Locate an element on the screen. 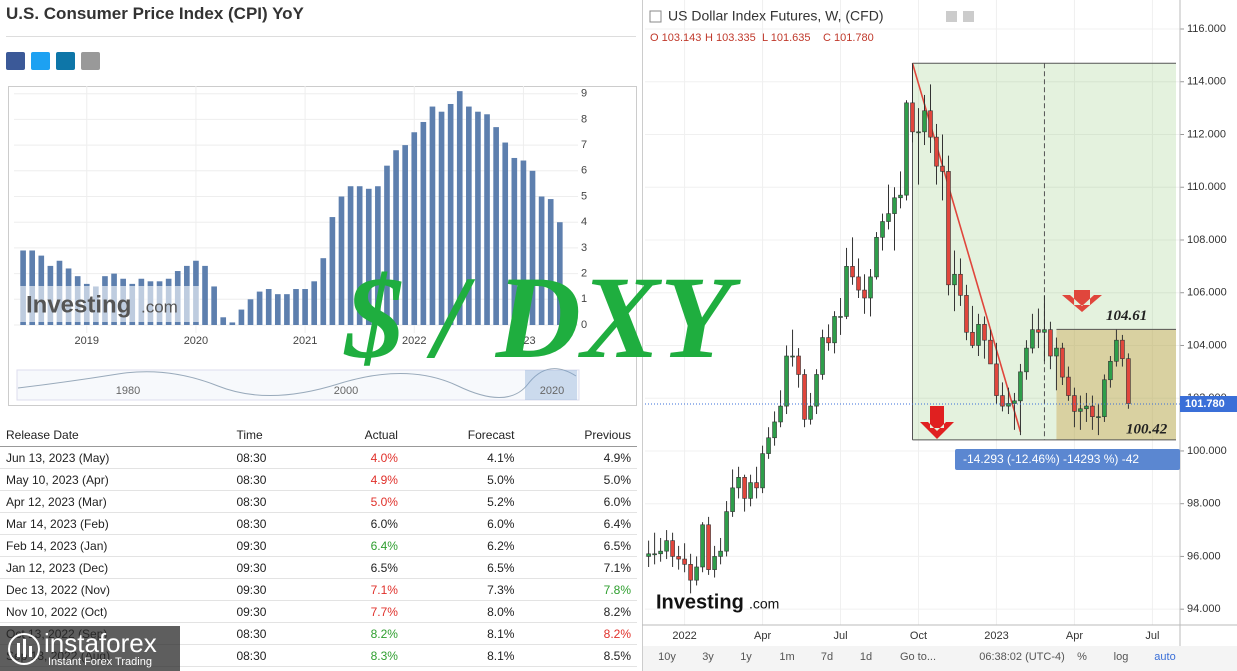 This screenshot has height=671, width=1237. y-tick-label: 96.000 is located at coordinates (1204, 556).